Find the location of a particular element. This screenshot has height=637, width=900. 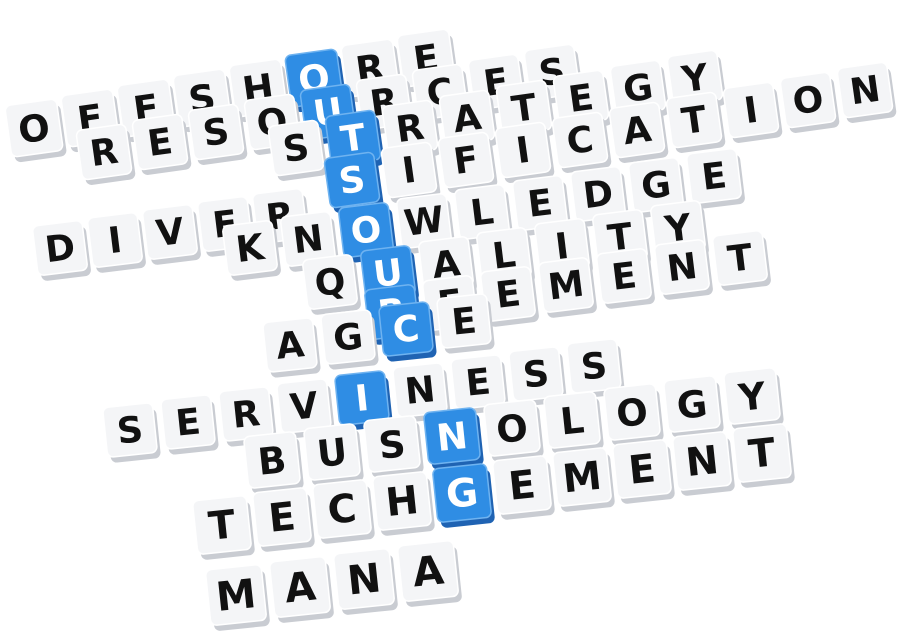

letter-tile: H is located at coordinates (403, 503).